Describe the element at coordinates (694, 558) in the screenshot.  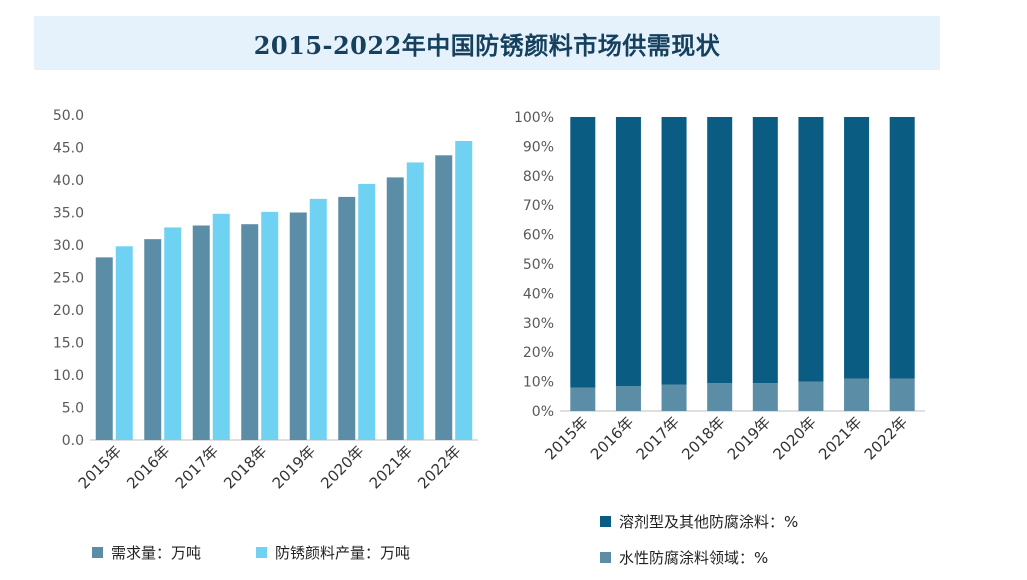
I see `legend-label-water: 水性防腐涂料领域：%` at that location.